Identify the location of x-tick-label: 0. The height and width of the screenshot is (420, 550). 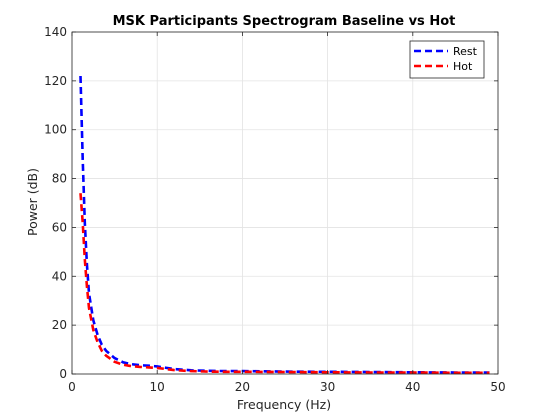
(72, 387).